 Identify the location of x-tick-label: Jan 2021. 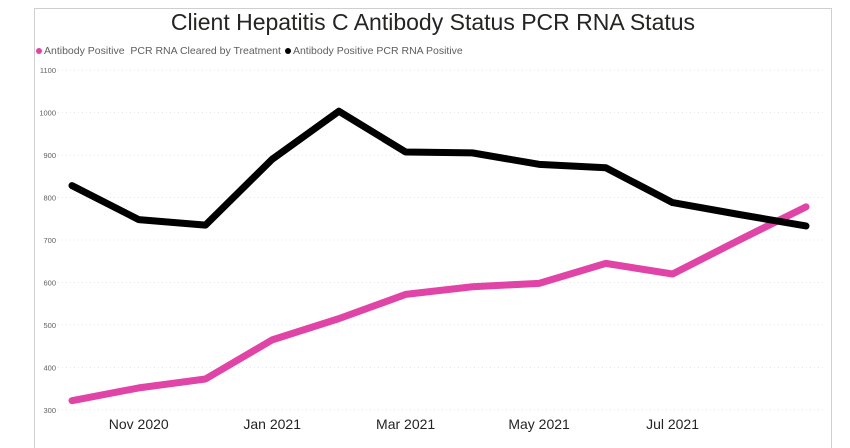
(272, 424).